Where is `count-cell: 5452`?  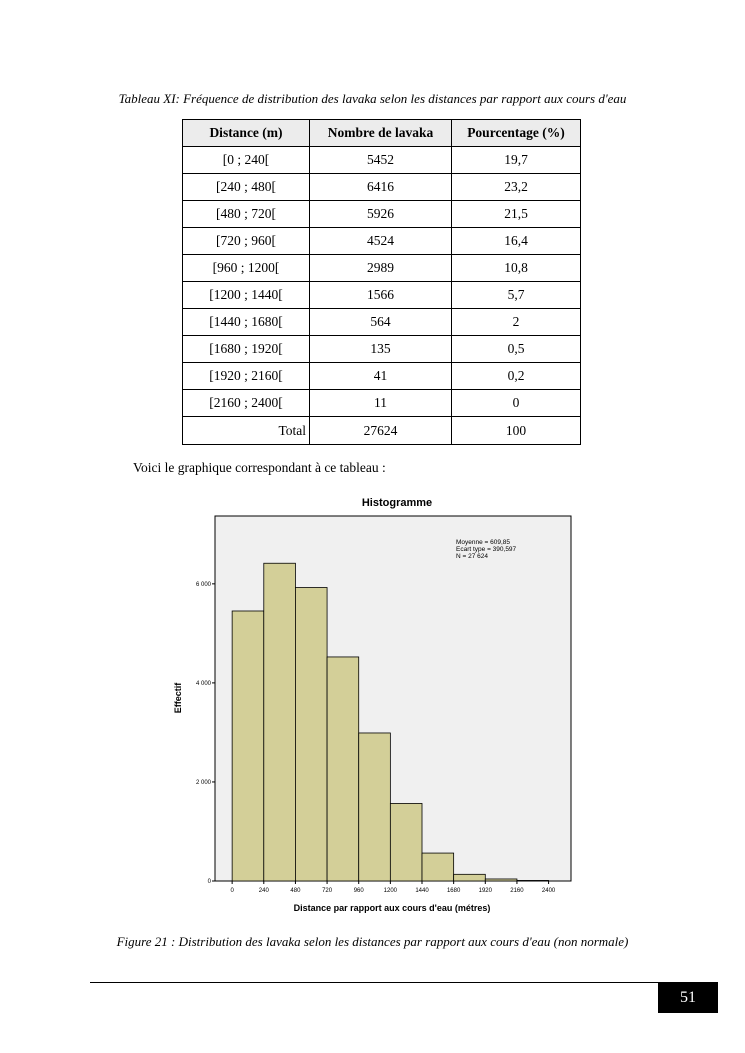
count-cell: 5452 is located at coordinates (380, 160).